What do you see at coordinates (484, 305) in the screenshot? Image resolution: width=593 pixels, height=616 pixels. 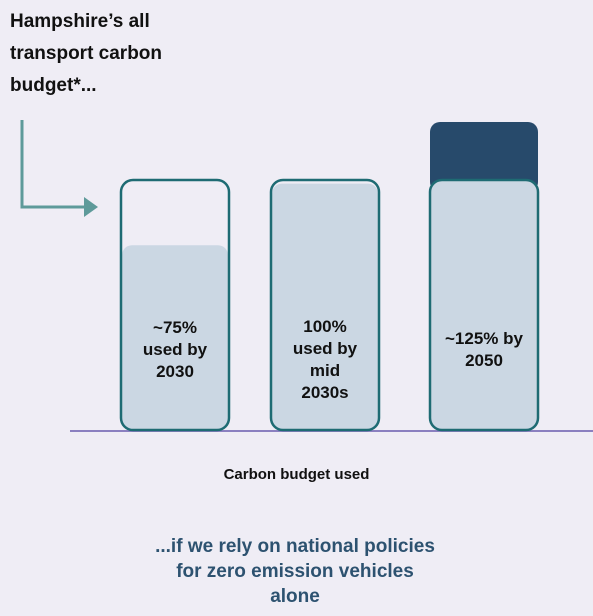 I see `bar-container-fill` at bounding box center [484, 305].